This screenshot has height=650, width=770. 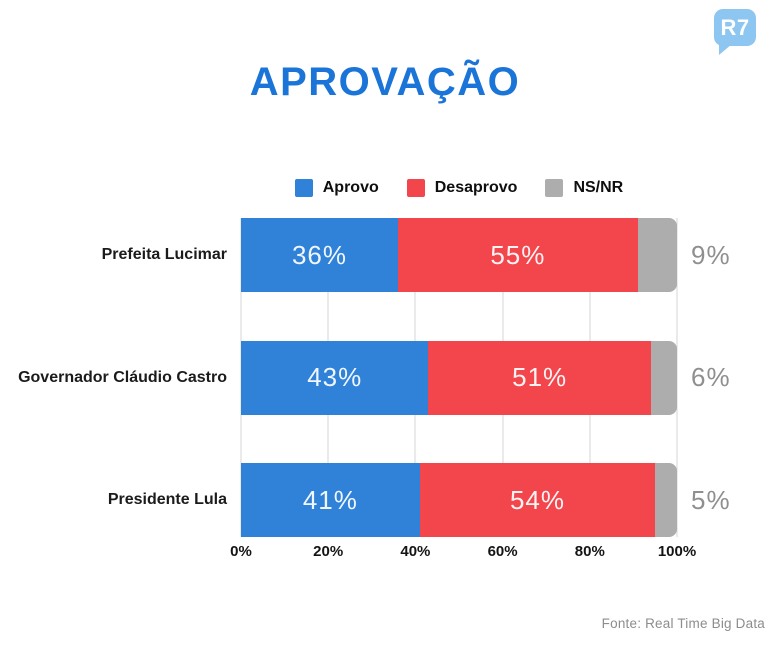 I want to click on chart-legend: Aprovo Desaprovo NS/NR, so click(x=459, y=188).